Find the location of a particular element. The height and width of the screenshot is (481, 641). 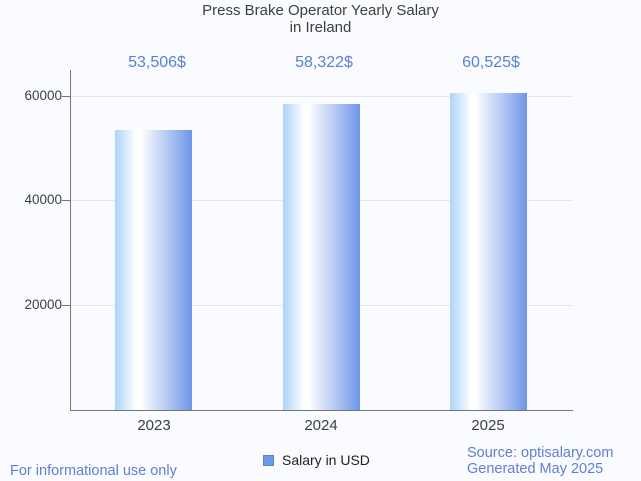

bar-value-label: 60,525$ is located at coordinates (491, 62).